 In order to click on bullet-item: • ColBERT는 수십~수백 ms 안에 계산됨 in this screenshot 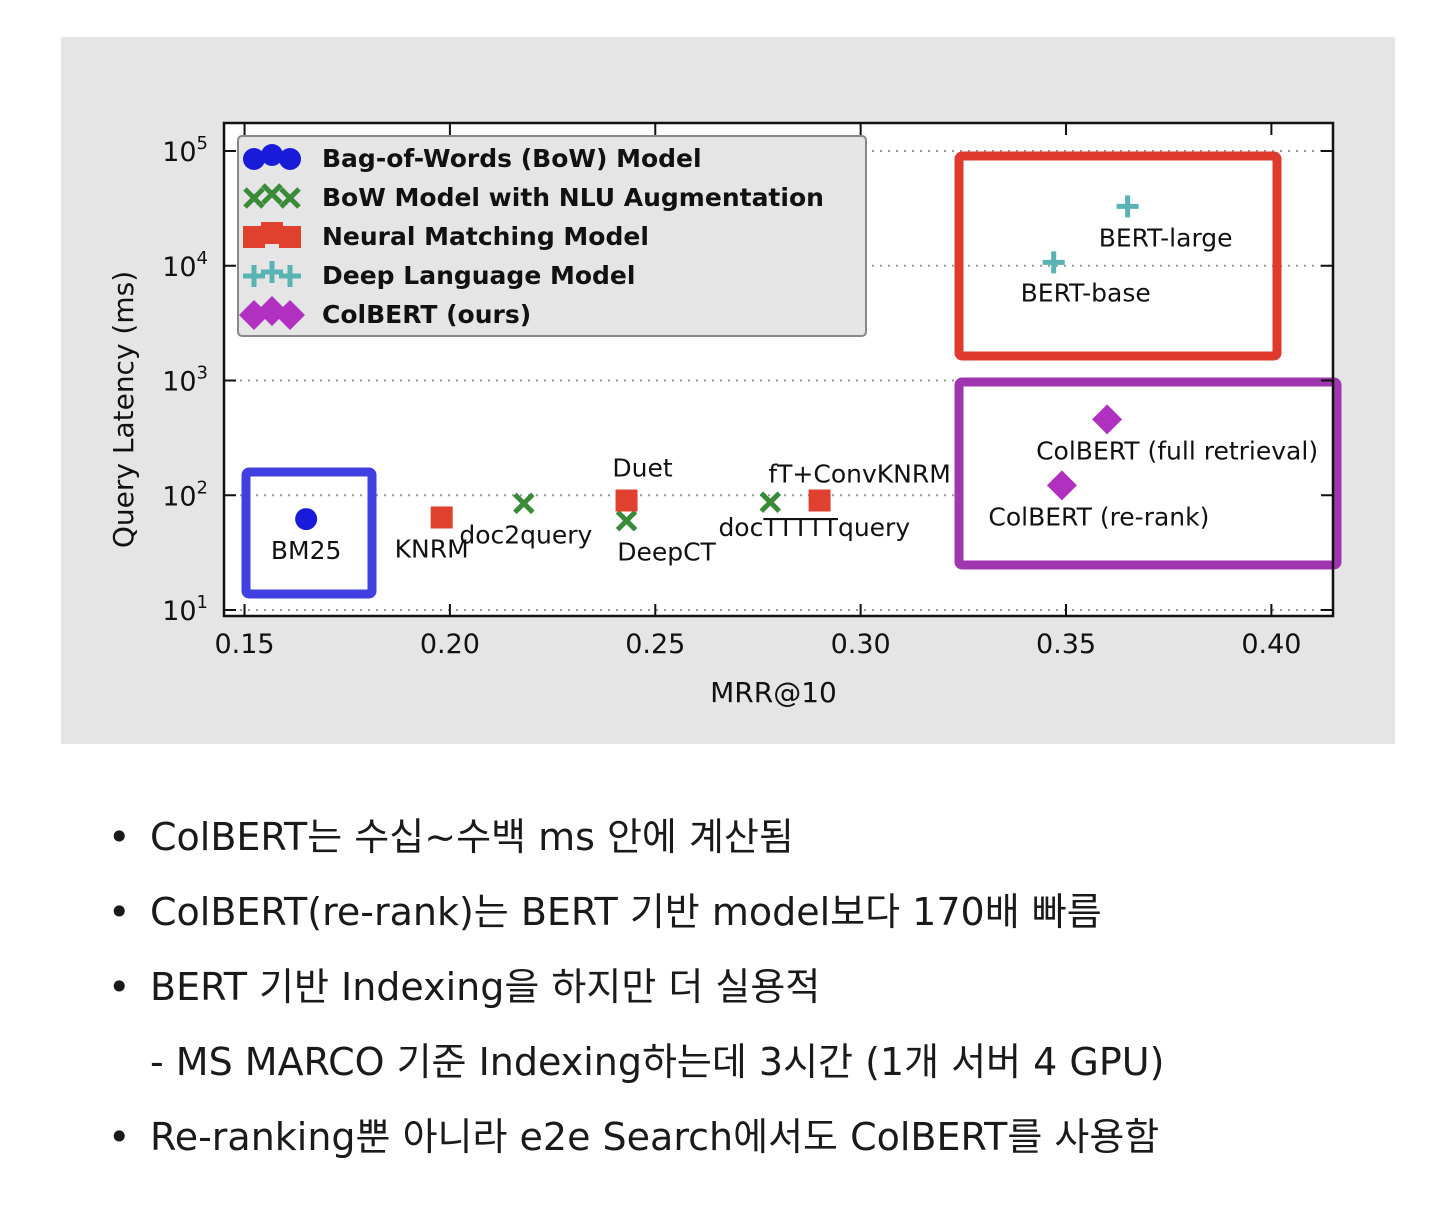, I will do `click(758, 837)`.